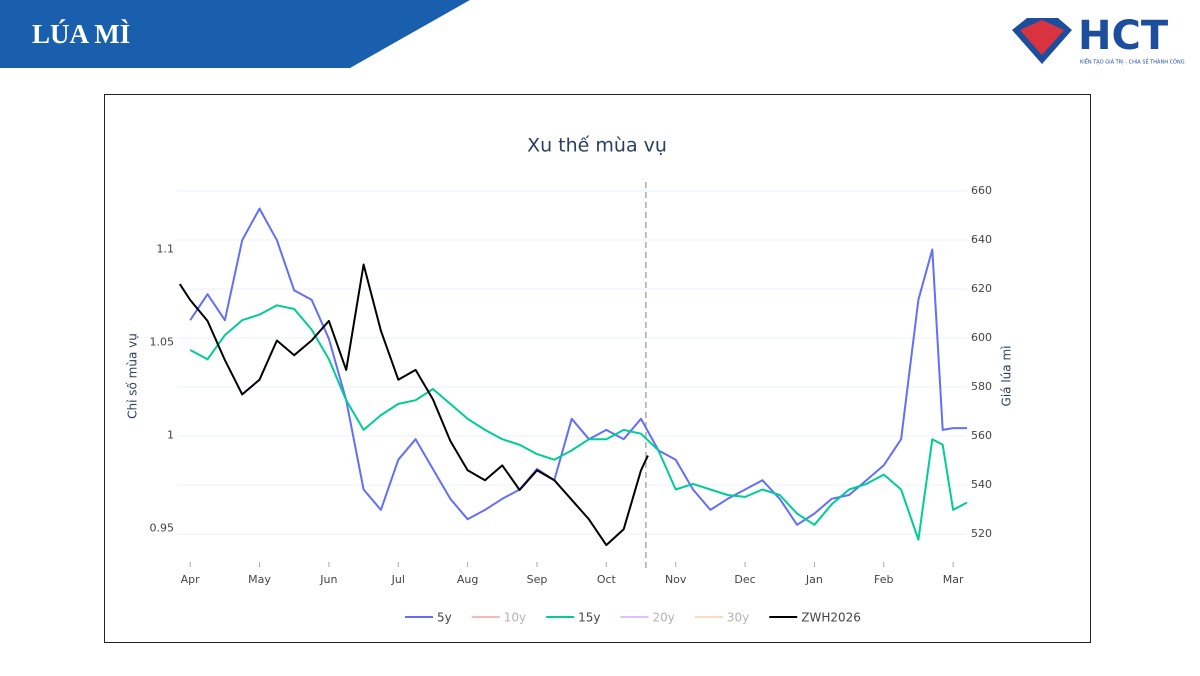  Describe the element at coordinates (607, 579) in the screenshot. I see `x-tick-label: Oct` at that location.